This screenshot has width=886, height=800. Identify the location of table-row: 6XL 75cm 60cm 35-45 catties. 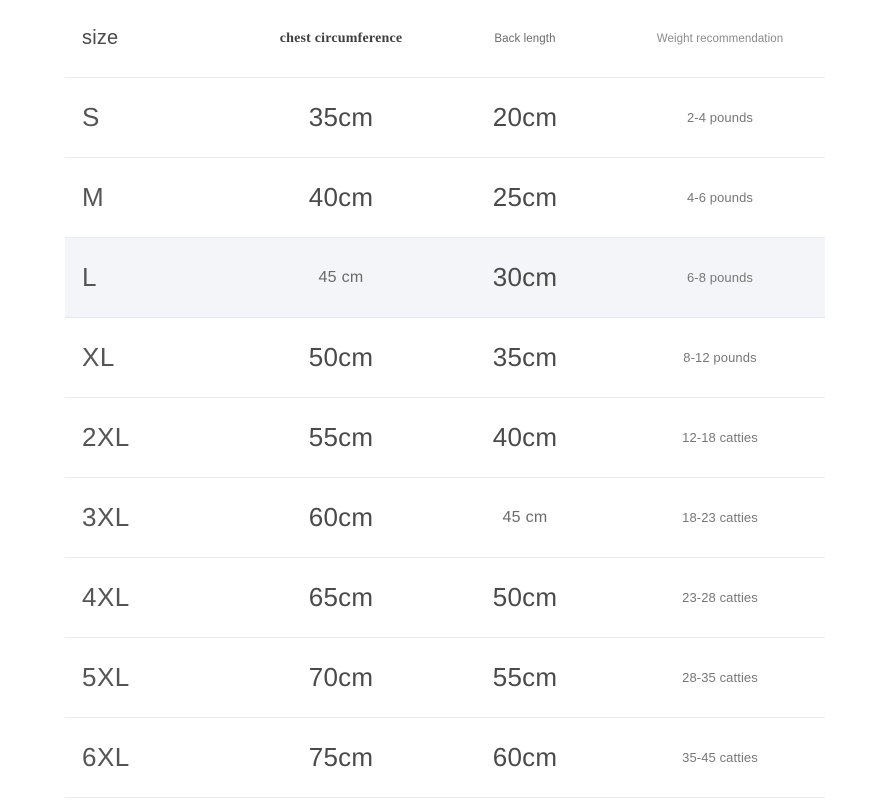
(445, 758).